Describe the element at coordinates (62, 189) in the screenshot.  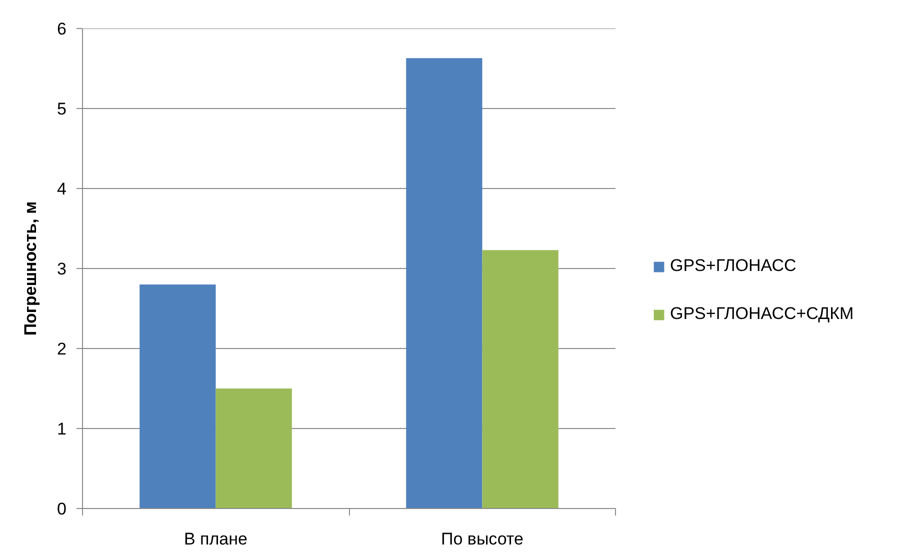
I see `y-tick-label: 4` at that location.